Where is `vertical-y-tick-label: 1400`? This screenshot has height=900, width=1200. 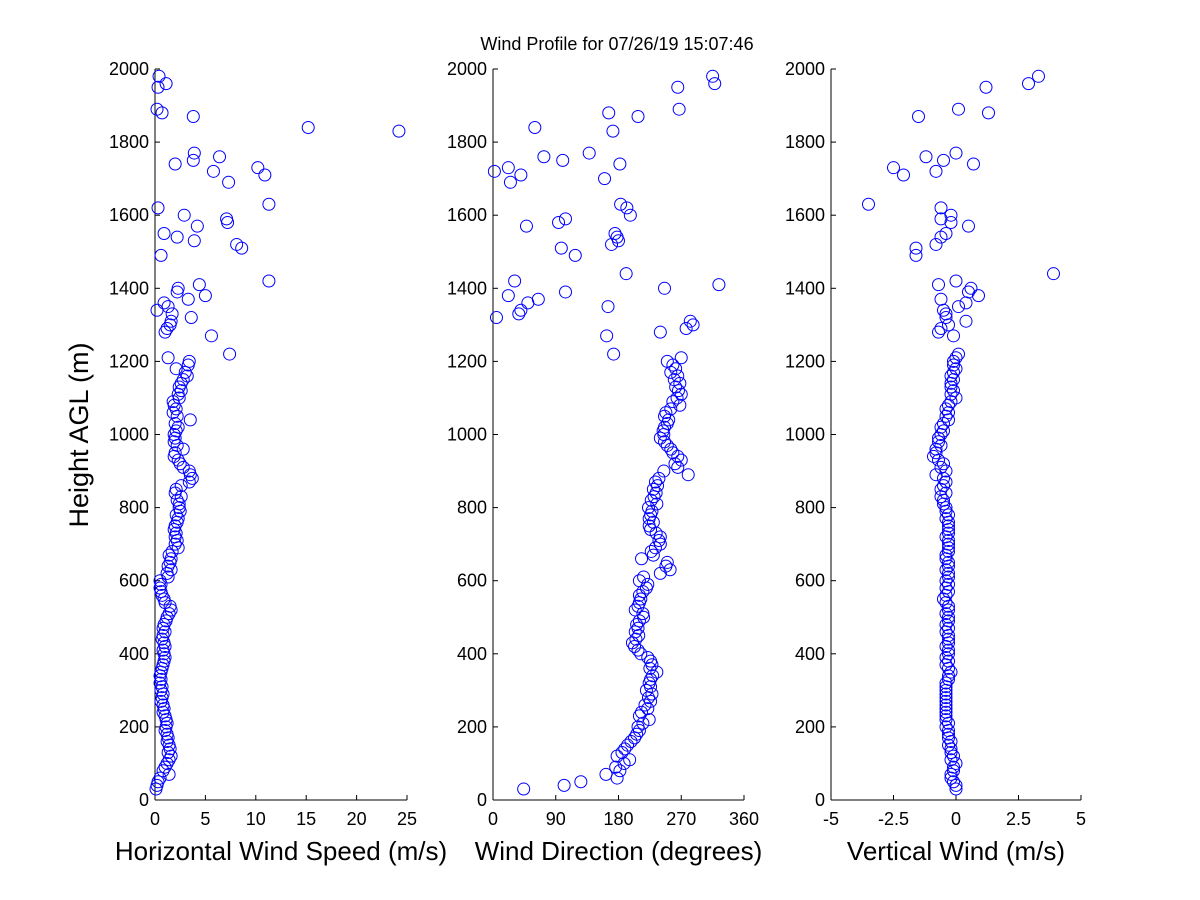 vertical-y-tick-label: 1400 is located at coordinates (805, 288).